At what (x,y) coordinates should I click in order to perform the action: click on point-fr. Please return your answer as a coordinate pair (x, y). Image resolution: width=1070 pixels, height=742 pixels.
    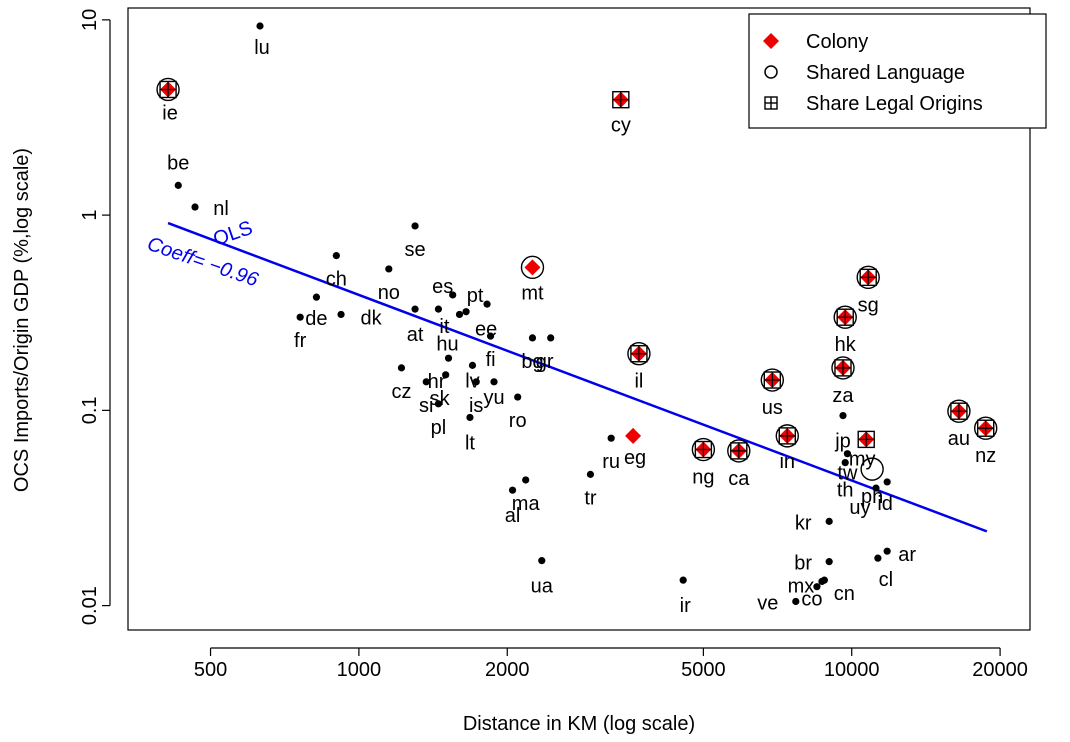
    Looking at the image, I should click on (300, 317).